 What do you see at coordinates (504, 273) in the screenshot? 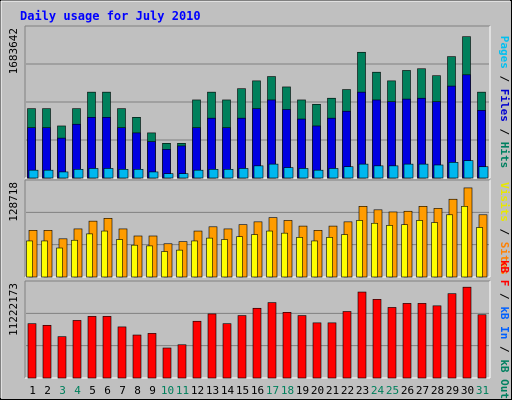
I see `legend-item: kB F` at bounding box center [504, 273].